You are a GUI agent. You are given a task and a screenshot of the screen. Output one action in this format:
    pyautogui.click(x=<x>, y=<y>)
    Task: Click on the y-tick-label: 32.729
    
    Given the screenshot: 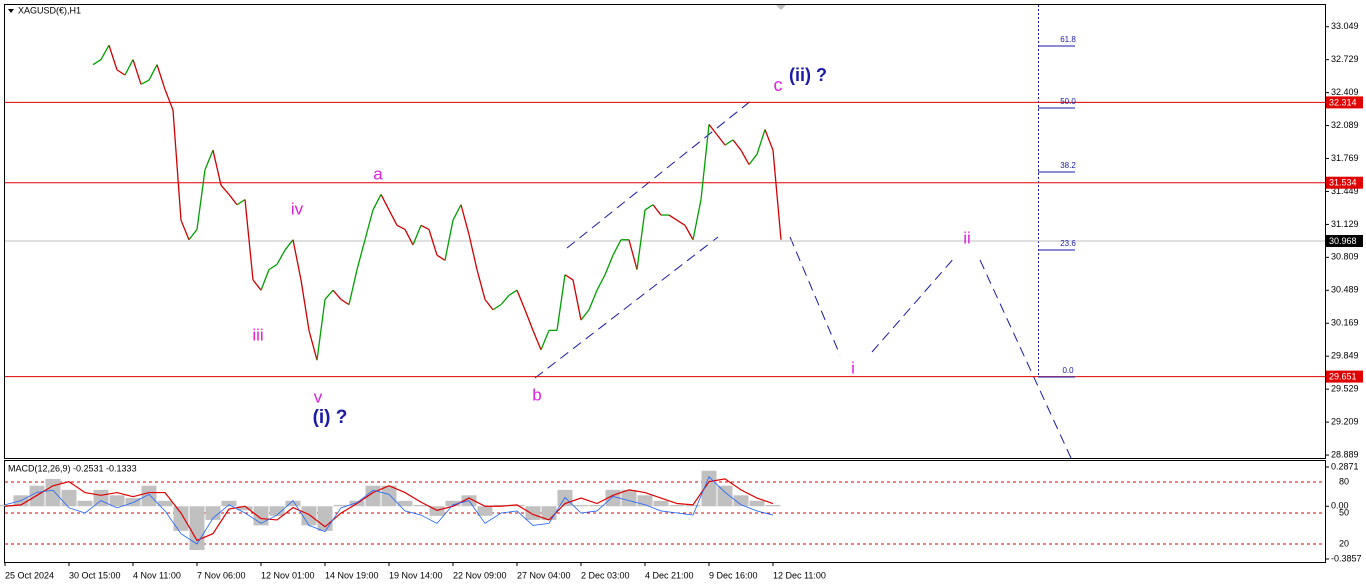 What is the action you would take?
    pyautogui.click(x=1345, y=59)
    